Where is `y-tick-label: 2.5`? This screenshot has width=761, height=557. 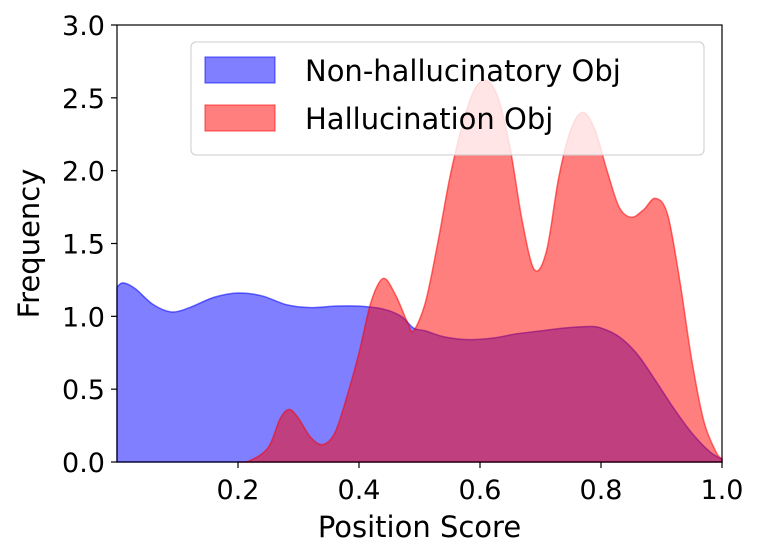
y-tick-label: 2.5 is located at coordinates (83, 99).